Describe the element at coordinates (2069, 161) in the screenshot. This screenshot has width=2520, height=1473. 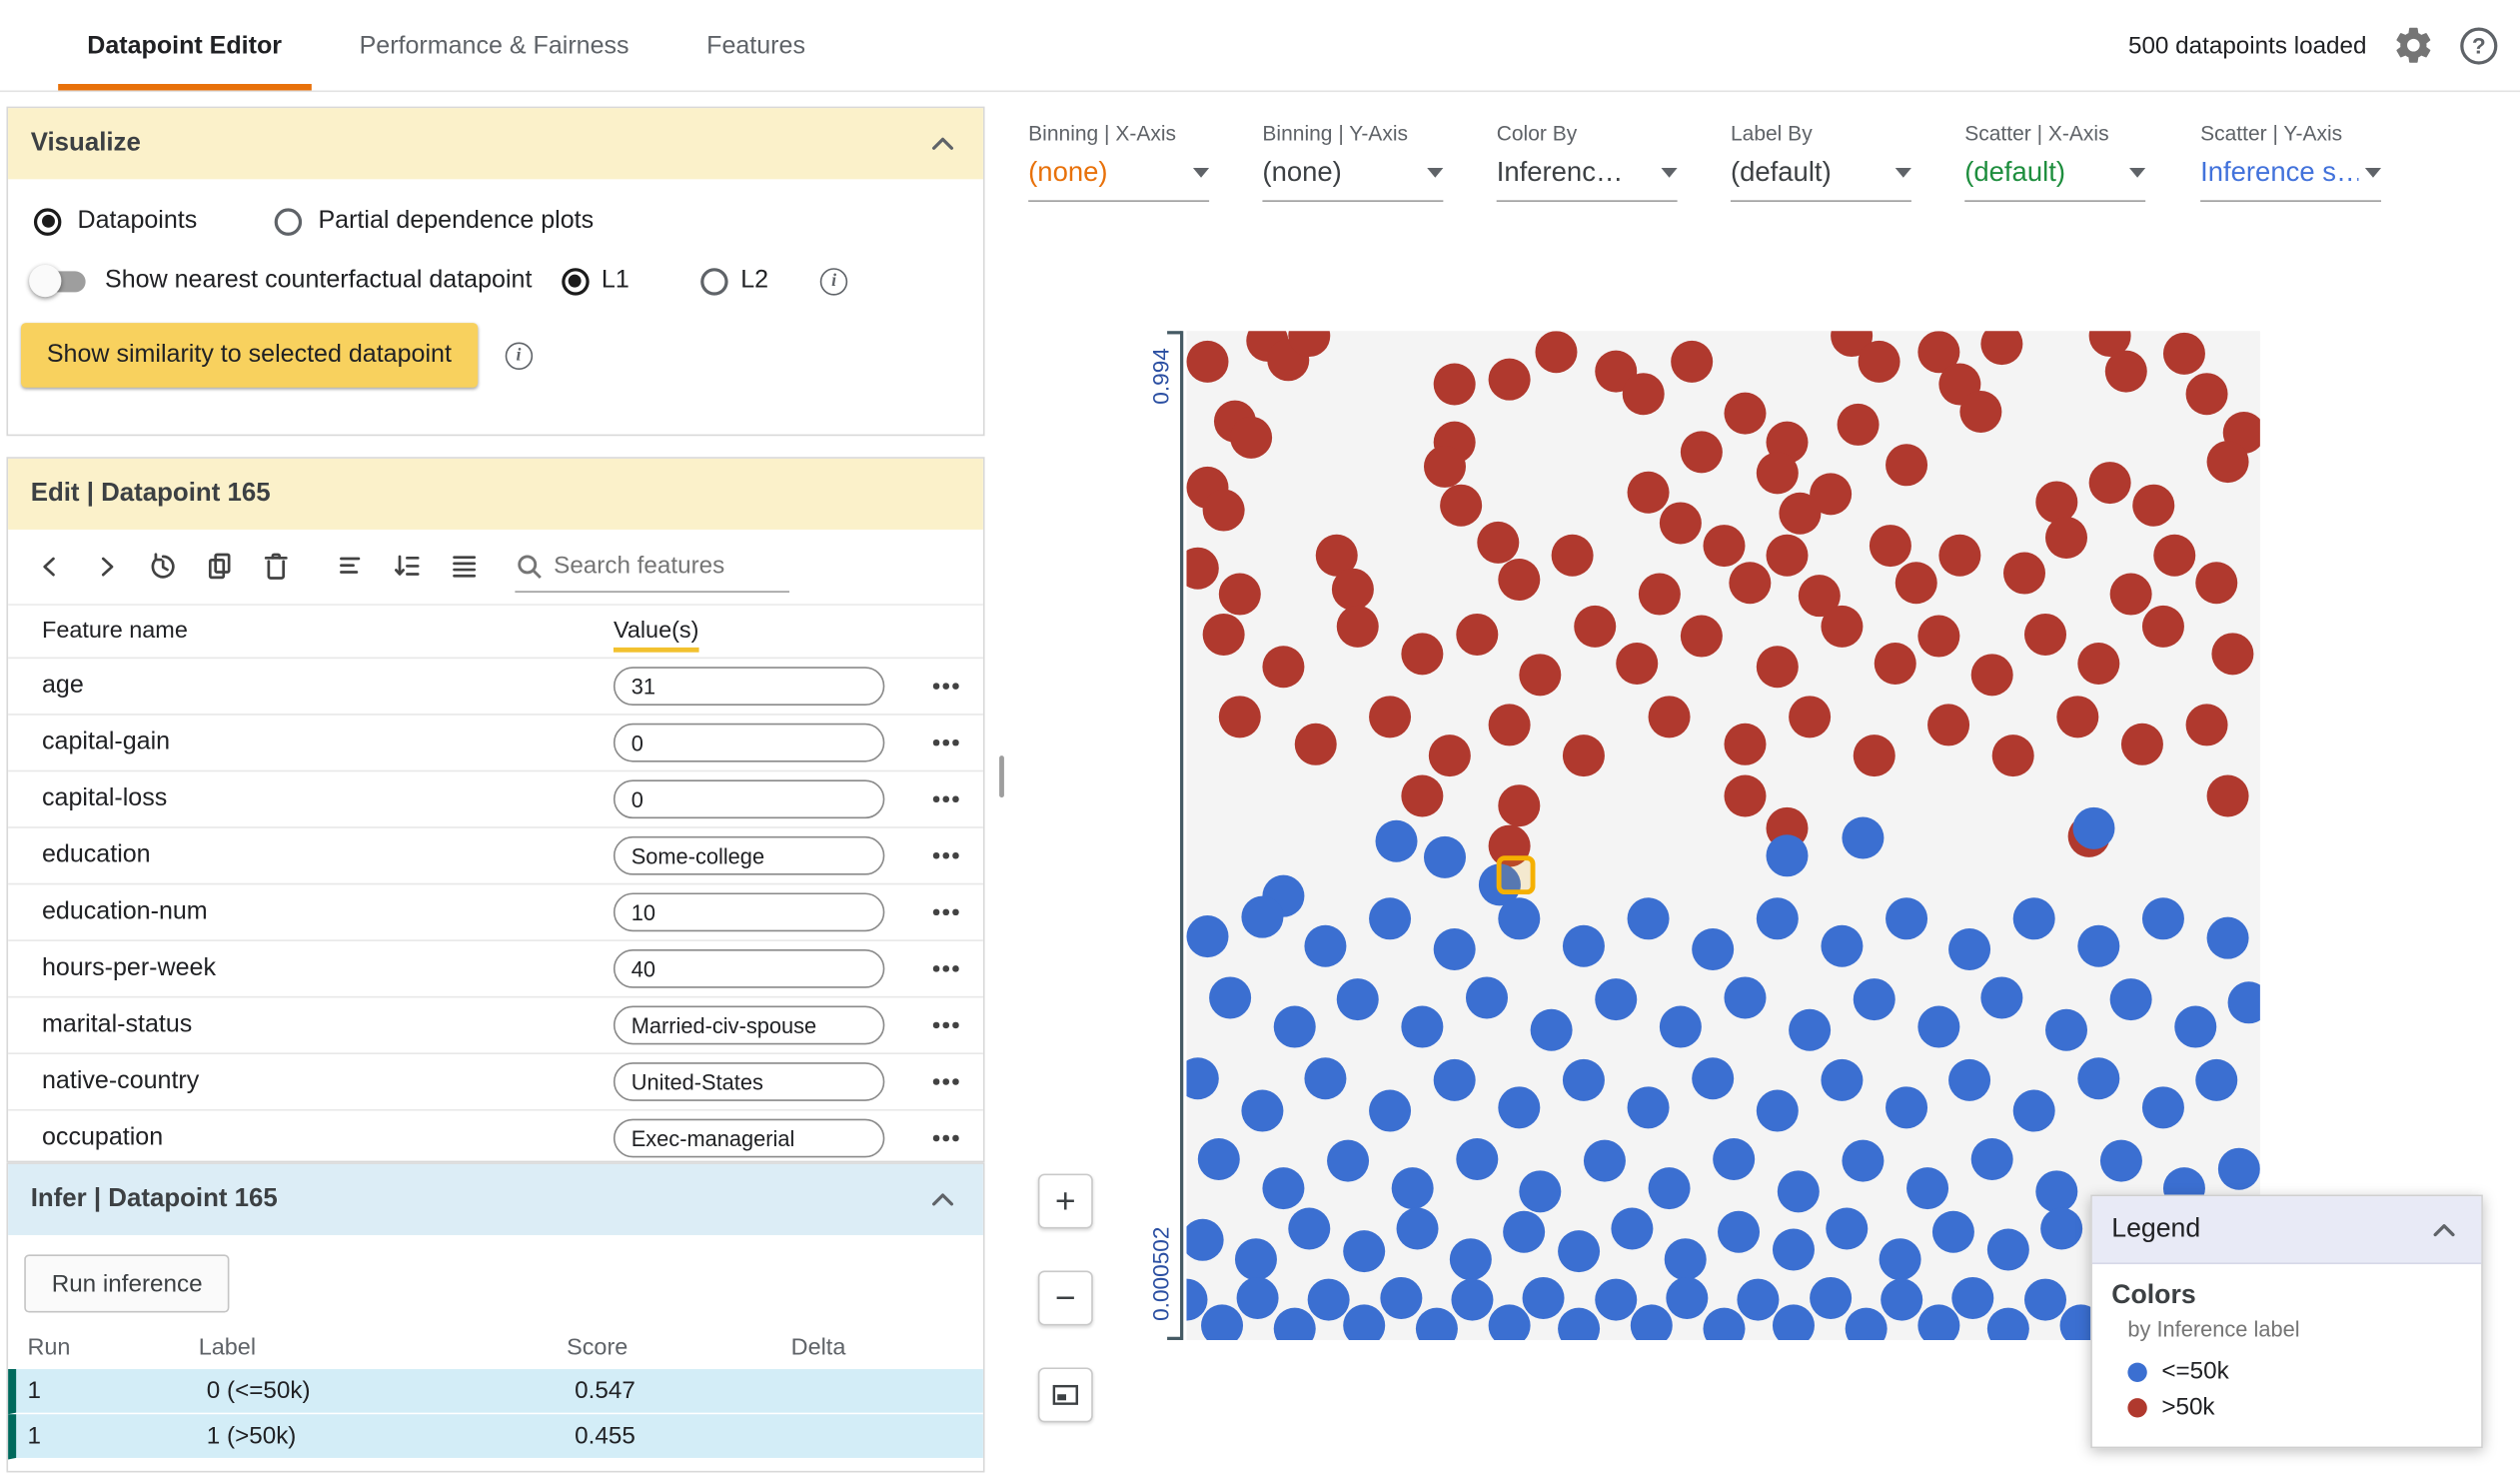
I see `control-scatter-x-axis: Scatter | X-Axis (default)` at that location.